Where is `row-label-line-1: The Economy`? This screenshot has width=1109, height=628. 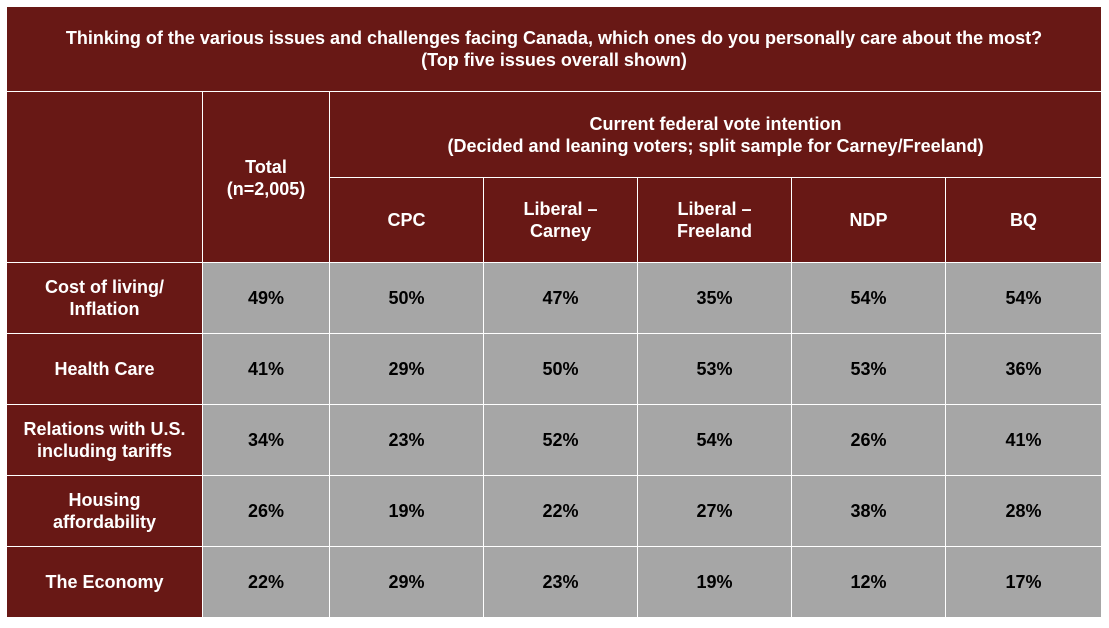
row-label-line-1: The Economy is located at coordinates (104, 582).